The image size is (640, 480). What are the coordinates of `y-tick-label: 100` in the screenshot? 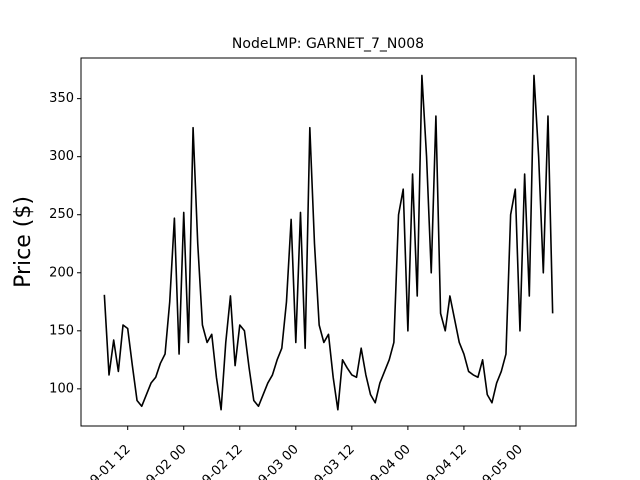 It's located at (61, 388).